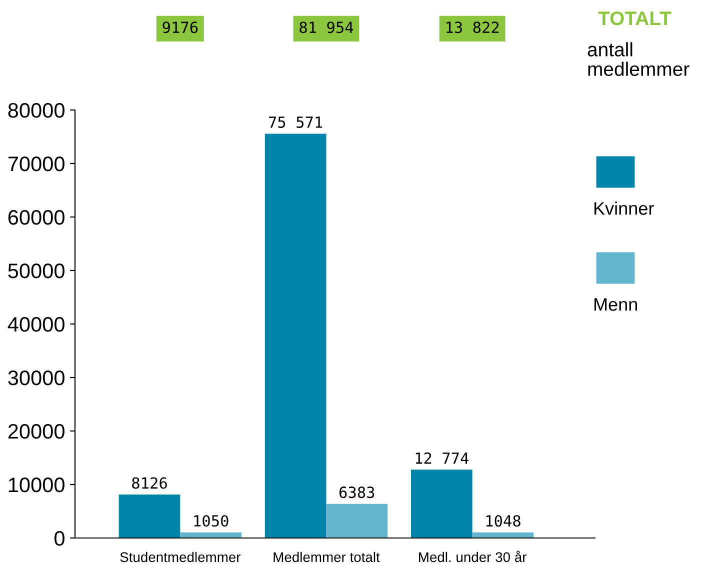  I want to click on y-tick-label: 0, so click(59, 538).